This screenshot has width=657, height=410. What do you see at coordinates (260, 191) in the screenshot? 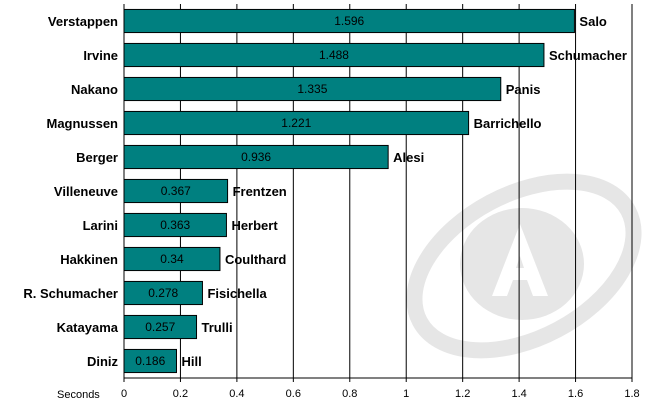
I see `reference-label-5: Frentzen` at bounding box center [260, 191].